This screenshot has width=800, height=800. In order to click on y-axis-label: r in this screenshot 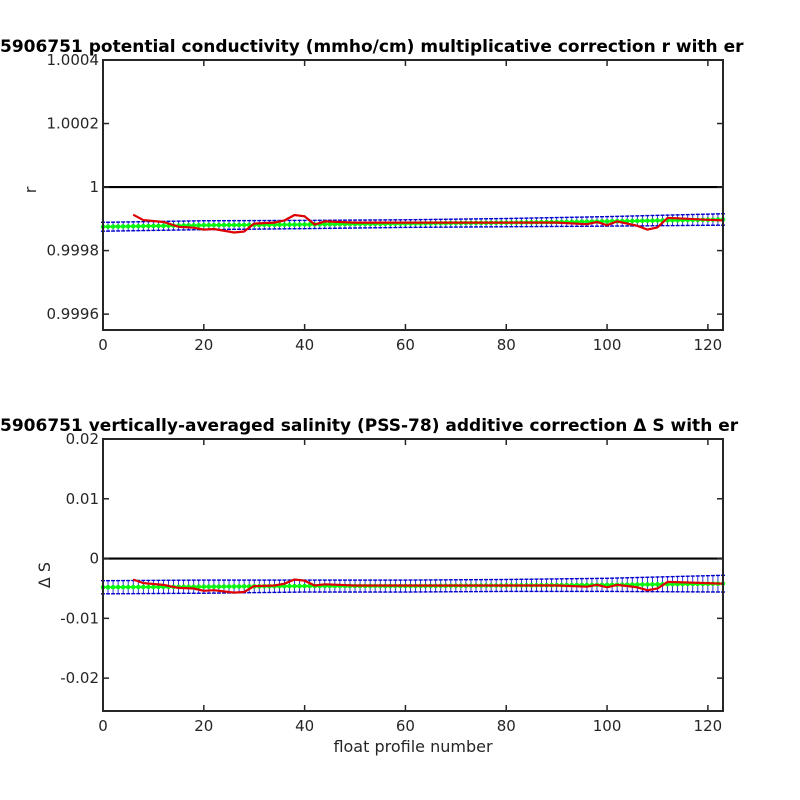, I will do `click(30, 189)`.